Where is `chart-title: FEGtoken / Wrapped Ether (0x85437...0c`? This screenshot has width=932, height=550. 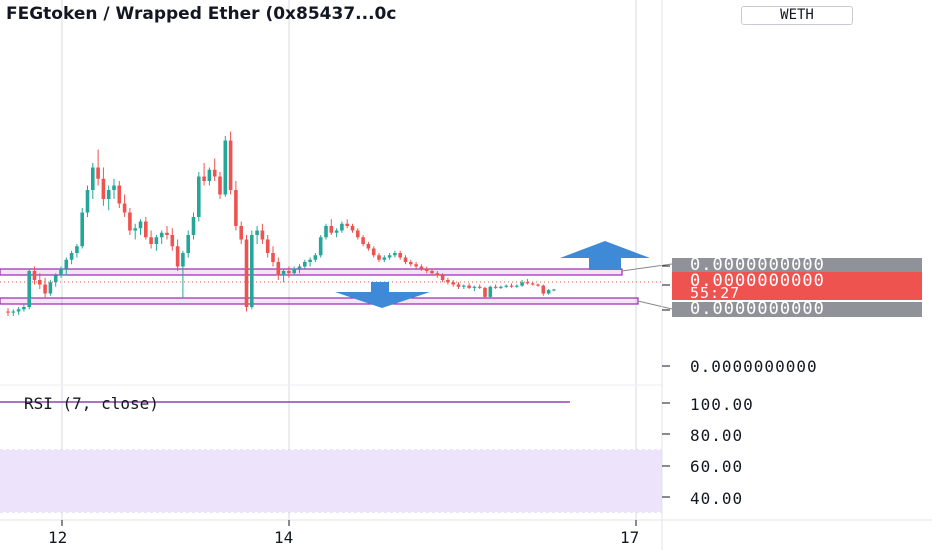
chart-title: FEGtoken / Wrapped Ether (0x85437...0c is located at coordinates (201, 14).